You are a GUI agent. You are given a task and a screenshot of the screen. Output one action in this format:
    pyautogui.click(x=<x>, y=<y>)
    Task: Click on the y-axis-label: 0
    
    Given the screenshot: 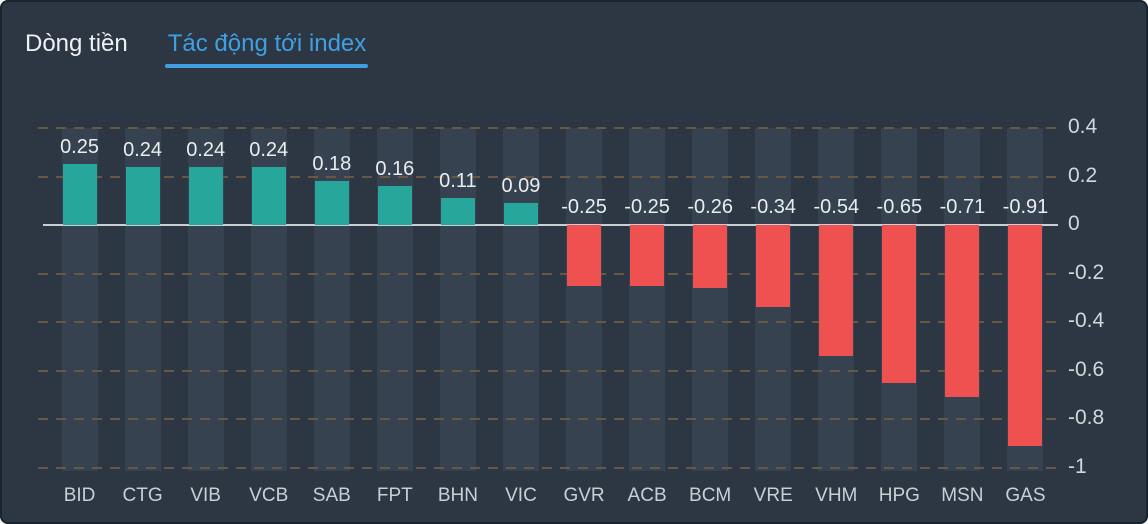 What is the action you would take?
    pyautogui.click(x=1074, y=223)
    